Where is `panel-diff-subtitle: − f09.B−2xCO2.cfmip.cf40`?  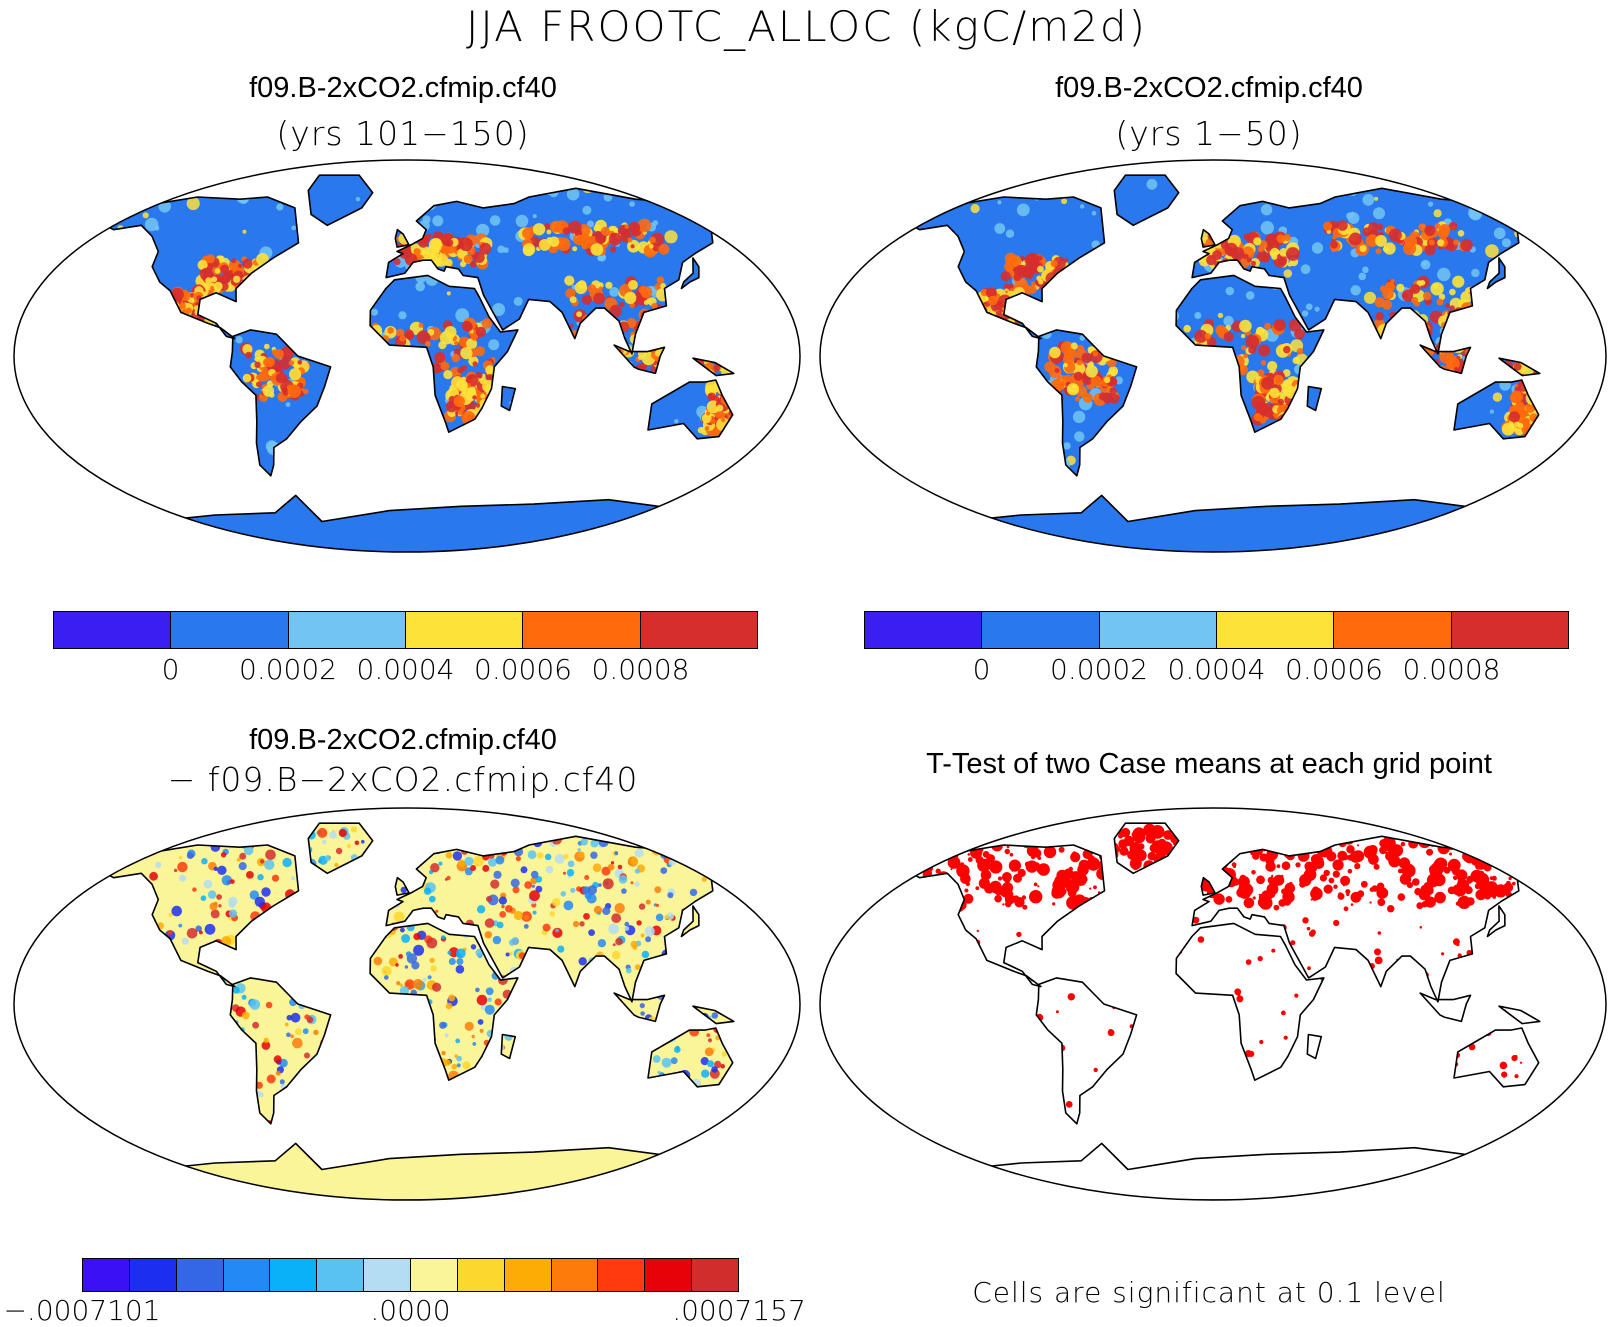 panel-diff-subtitle: − f09.B−2xCO2.cfmip.cf40 is located at coordinates (403, 779).